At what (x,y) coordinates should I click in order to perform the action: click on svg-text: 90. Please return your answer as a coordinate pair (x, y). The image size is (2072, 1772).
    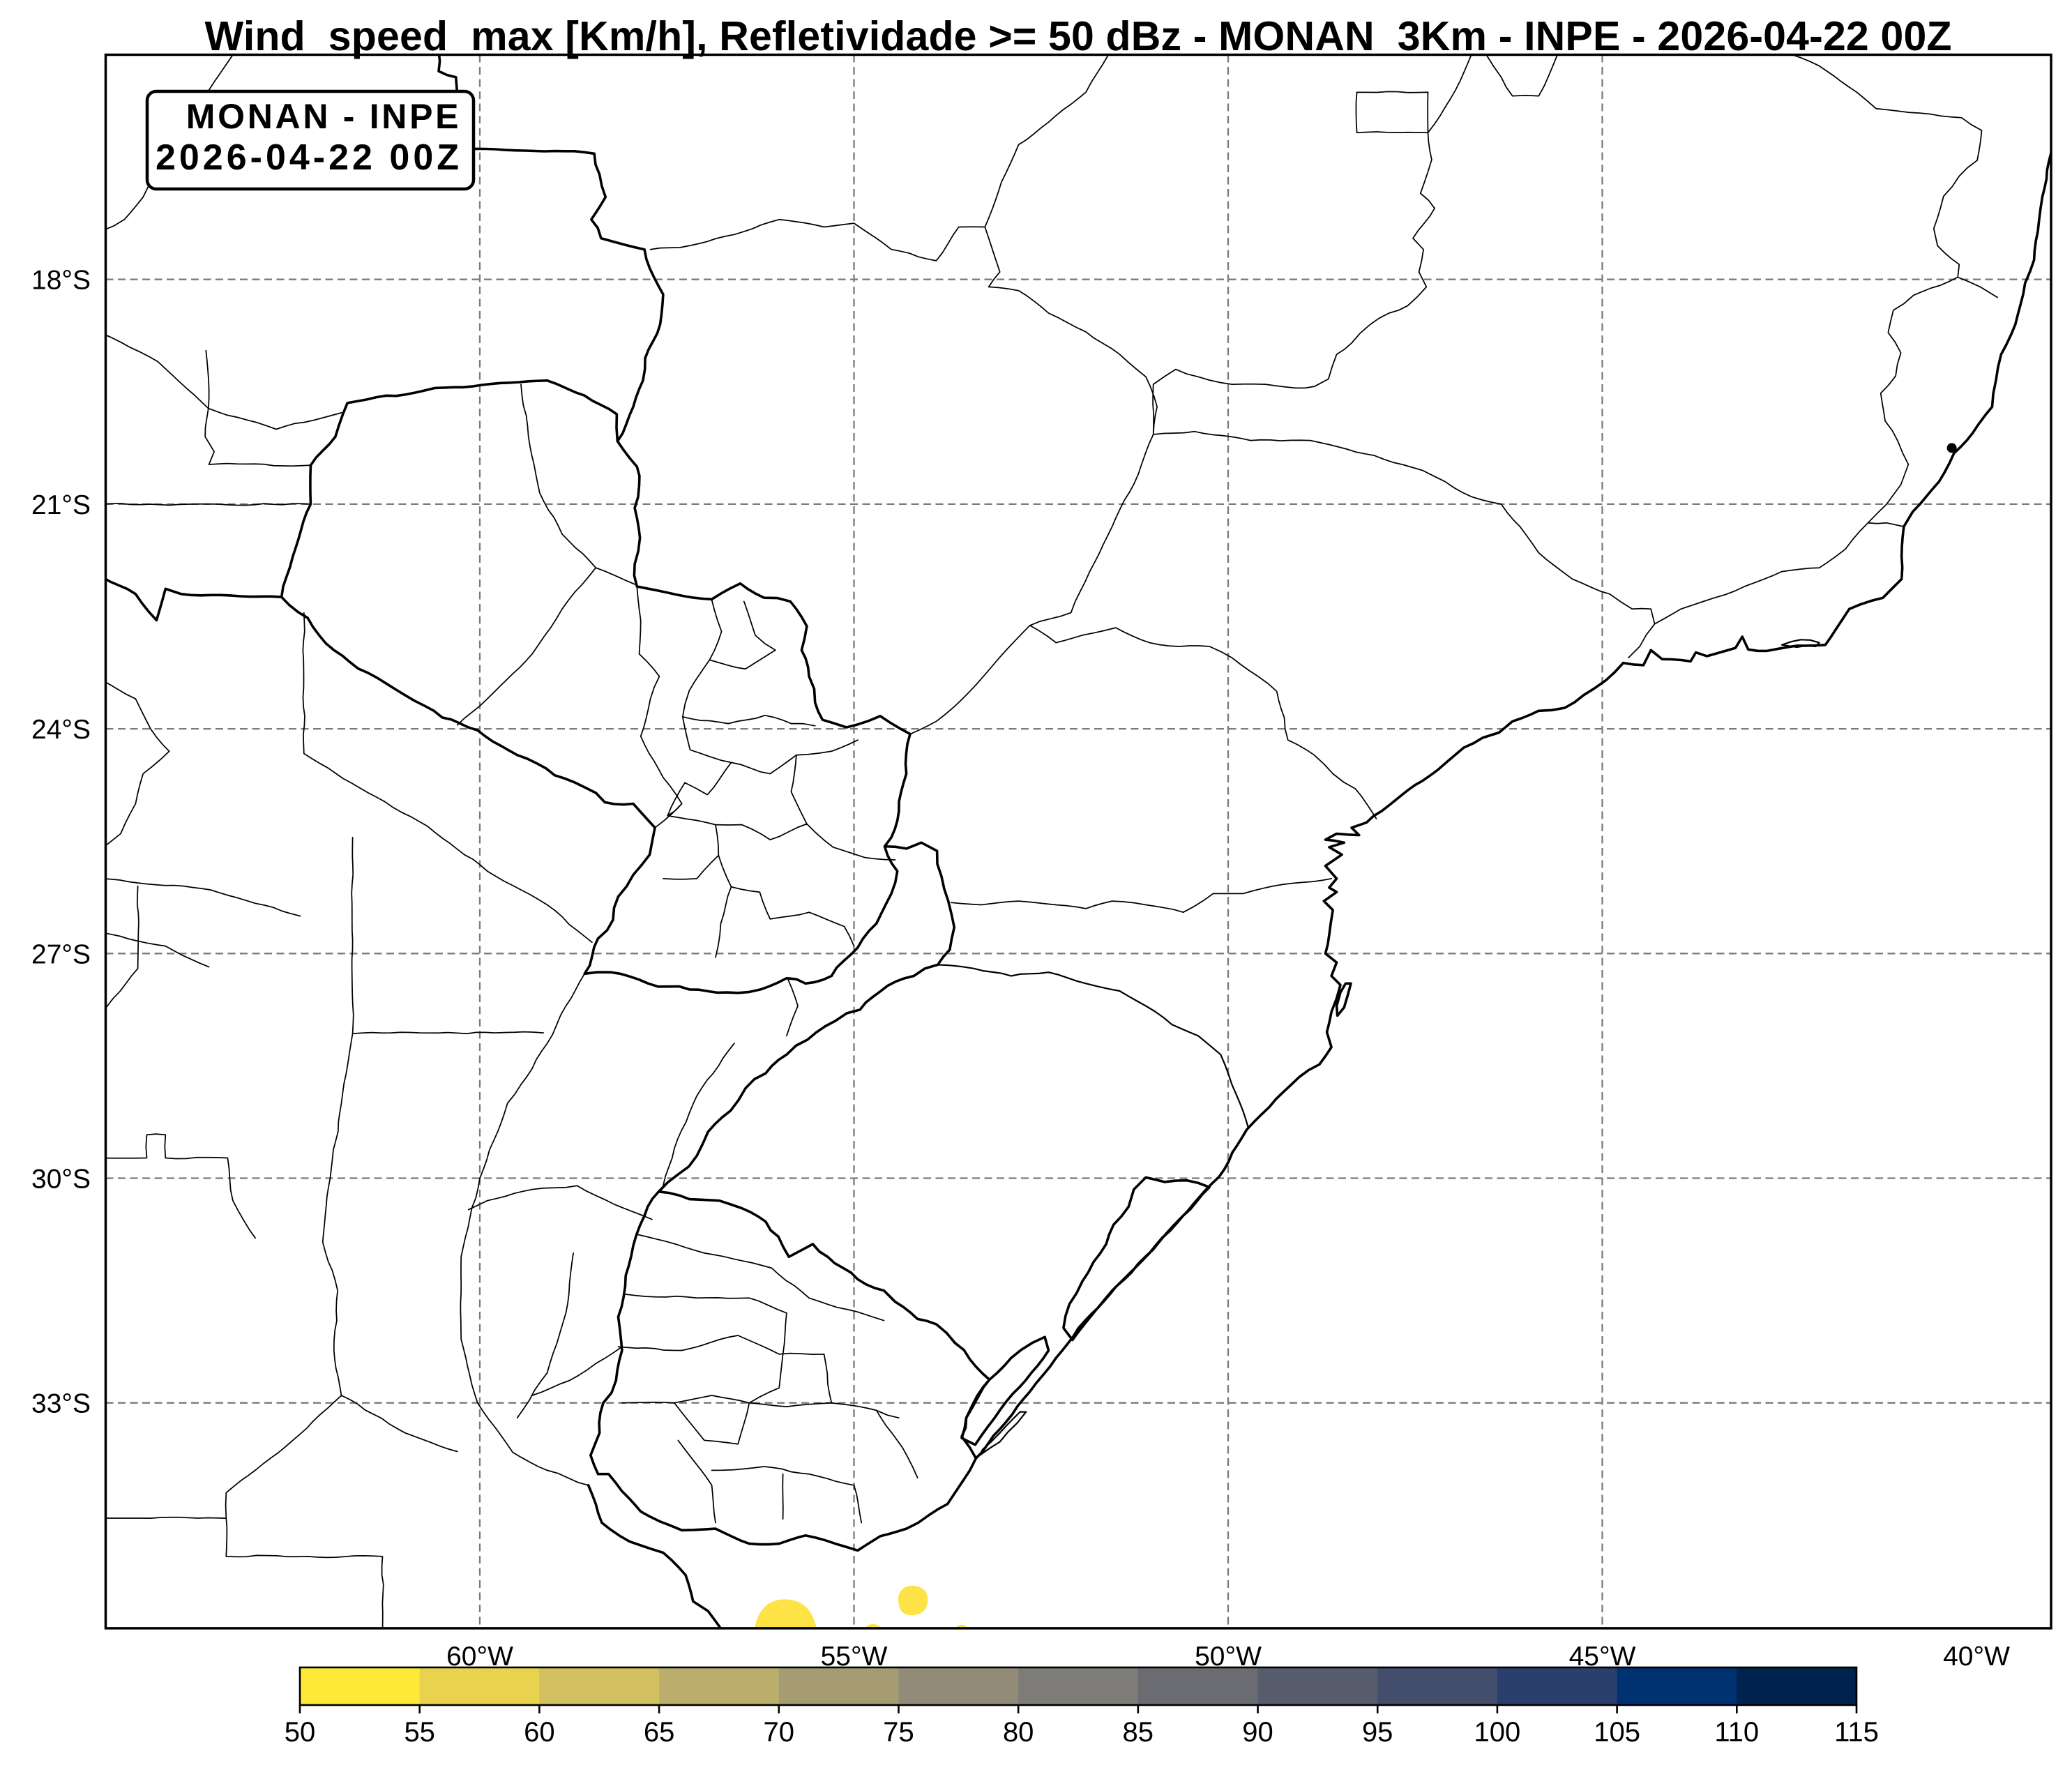
    Looking at the image, I should click on (1257, 1732).